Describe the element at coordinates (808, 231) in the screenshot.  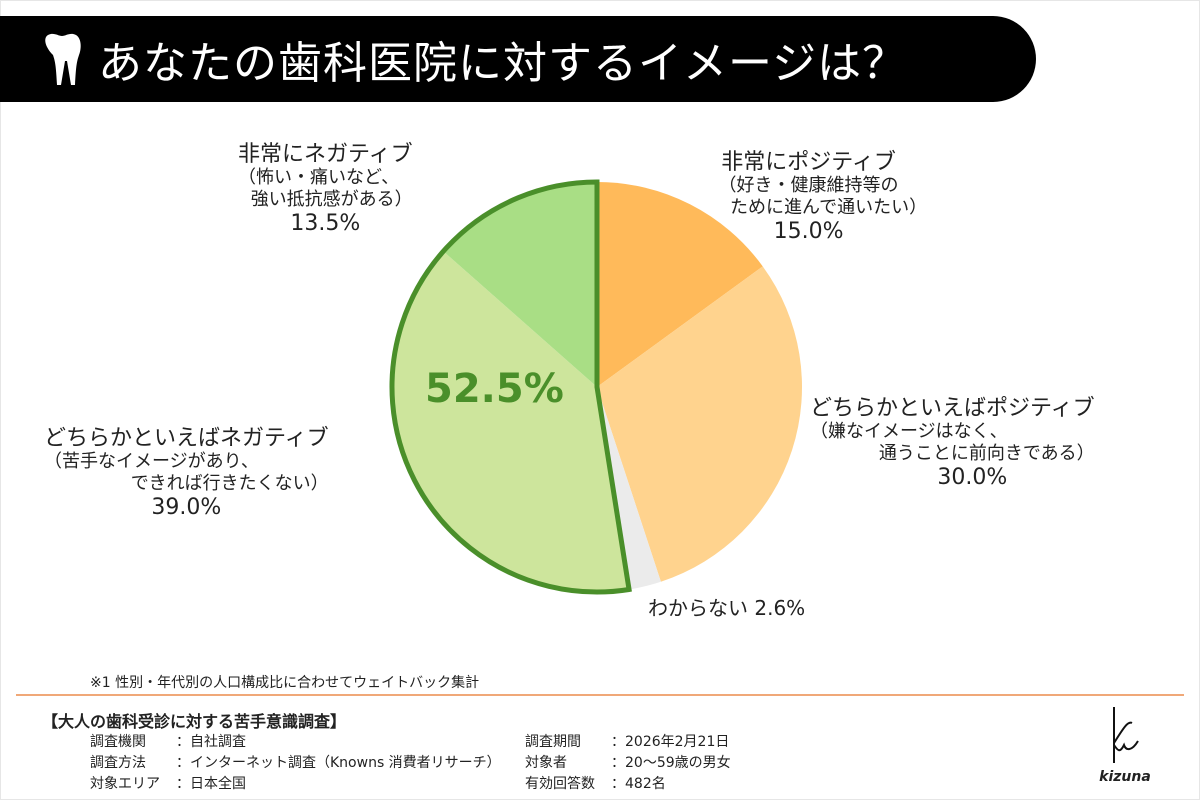
I see `label-percent: 15.0%` at that location.